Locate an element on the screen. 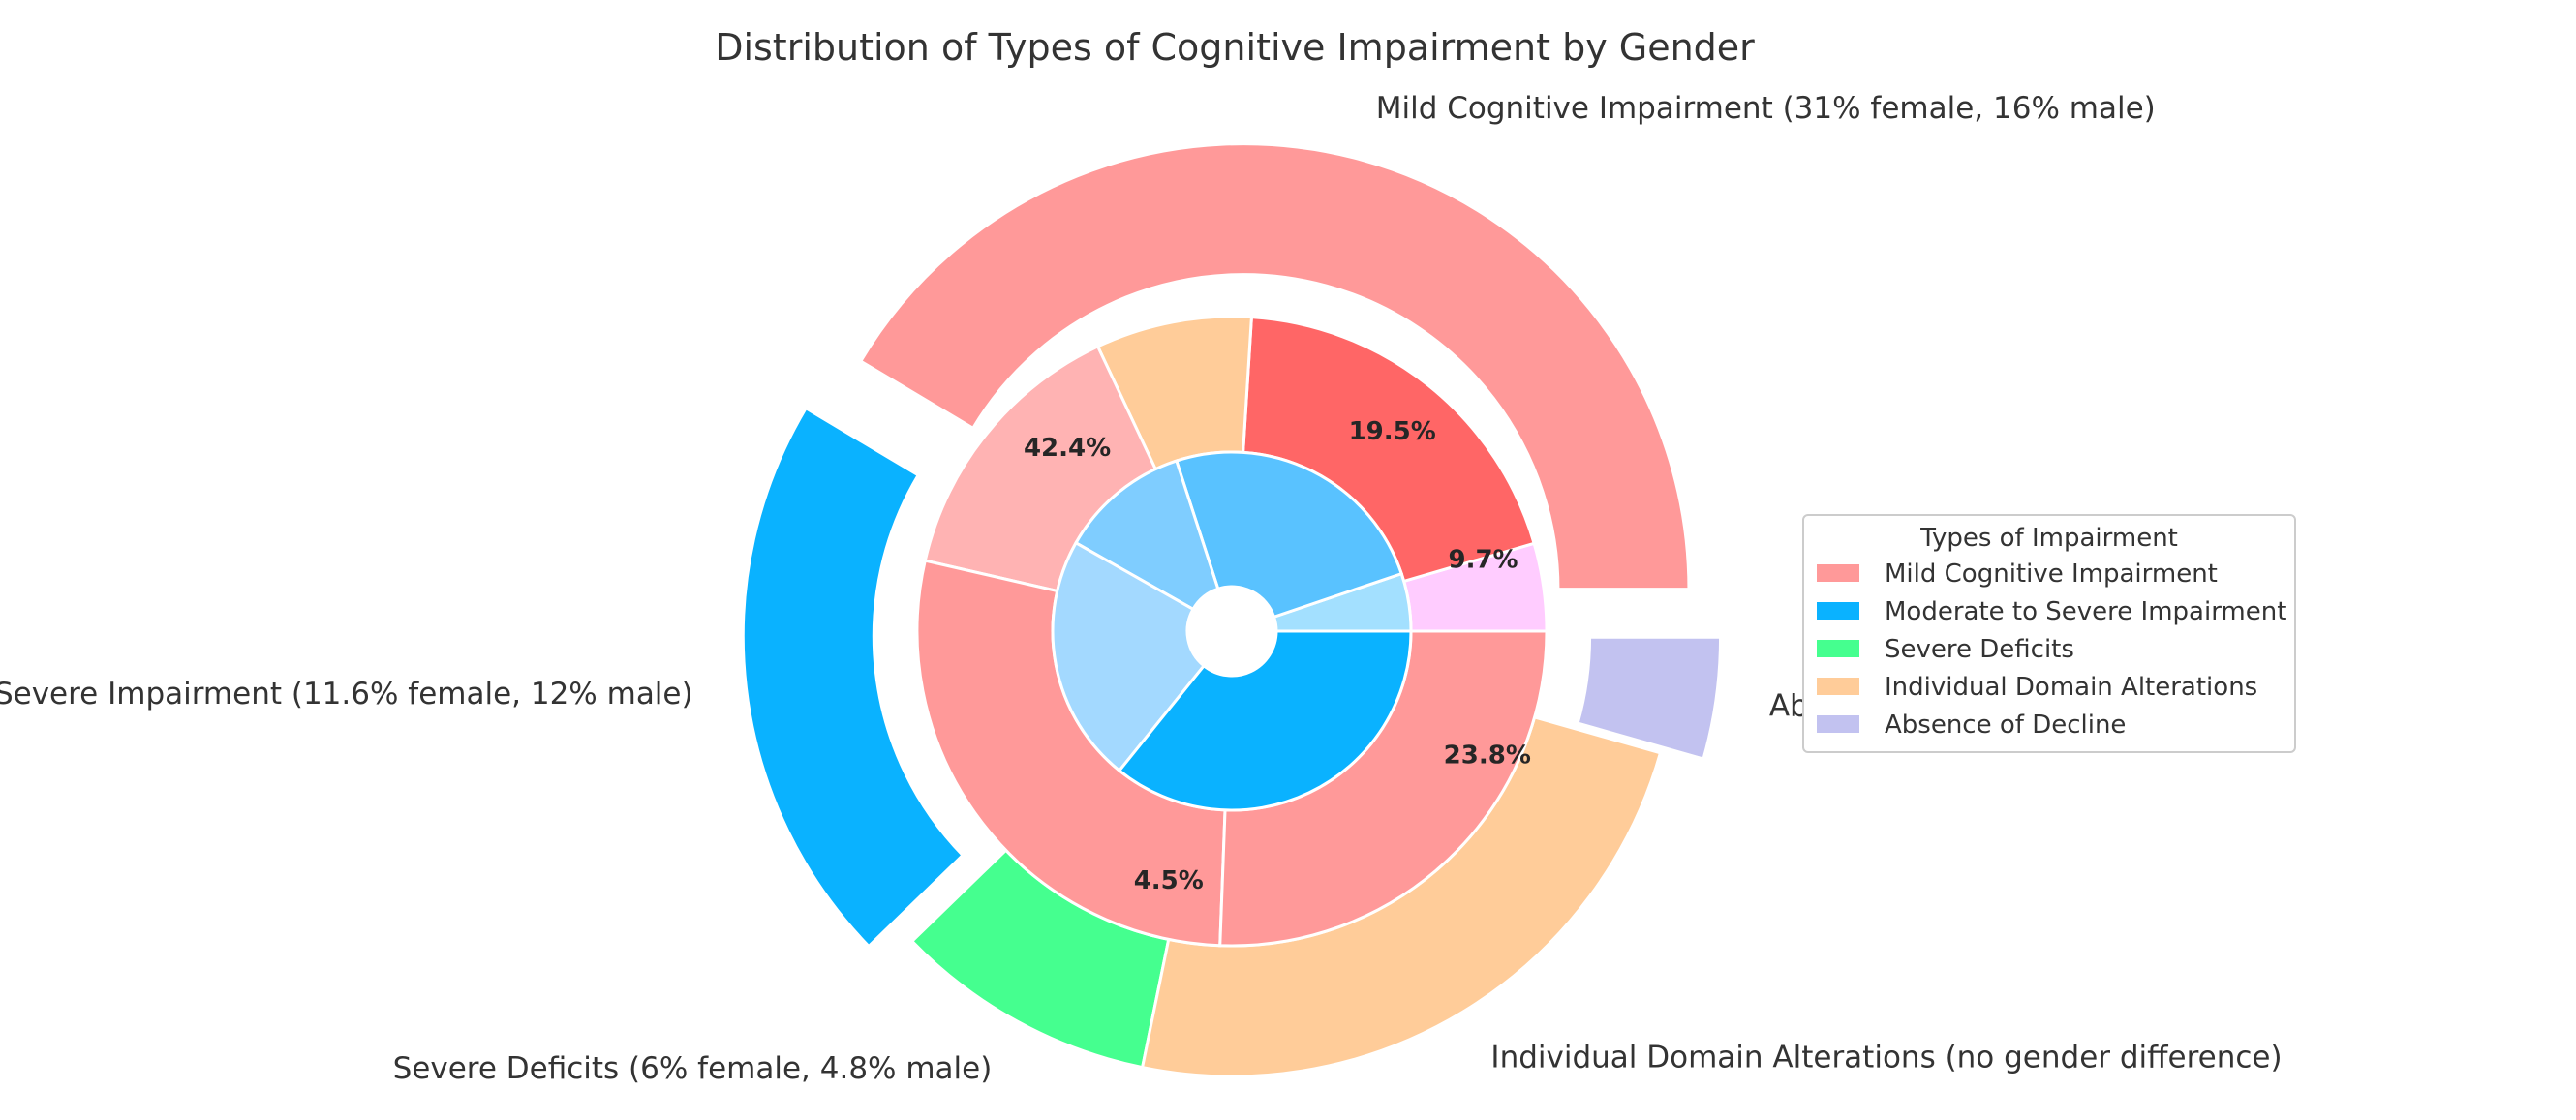  pct-label-6: 23.8% is located at coordinates (1487, 756).